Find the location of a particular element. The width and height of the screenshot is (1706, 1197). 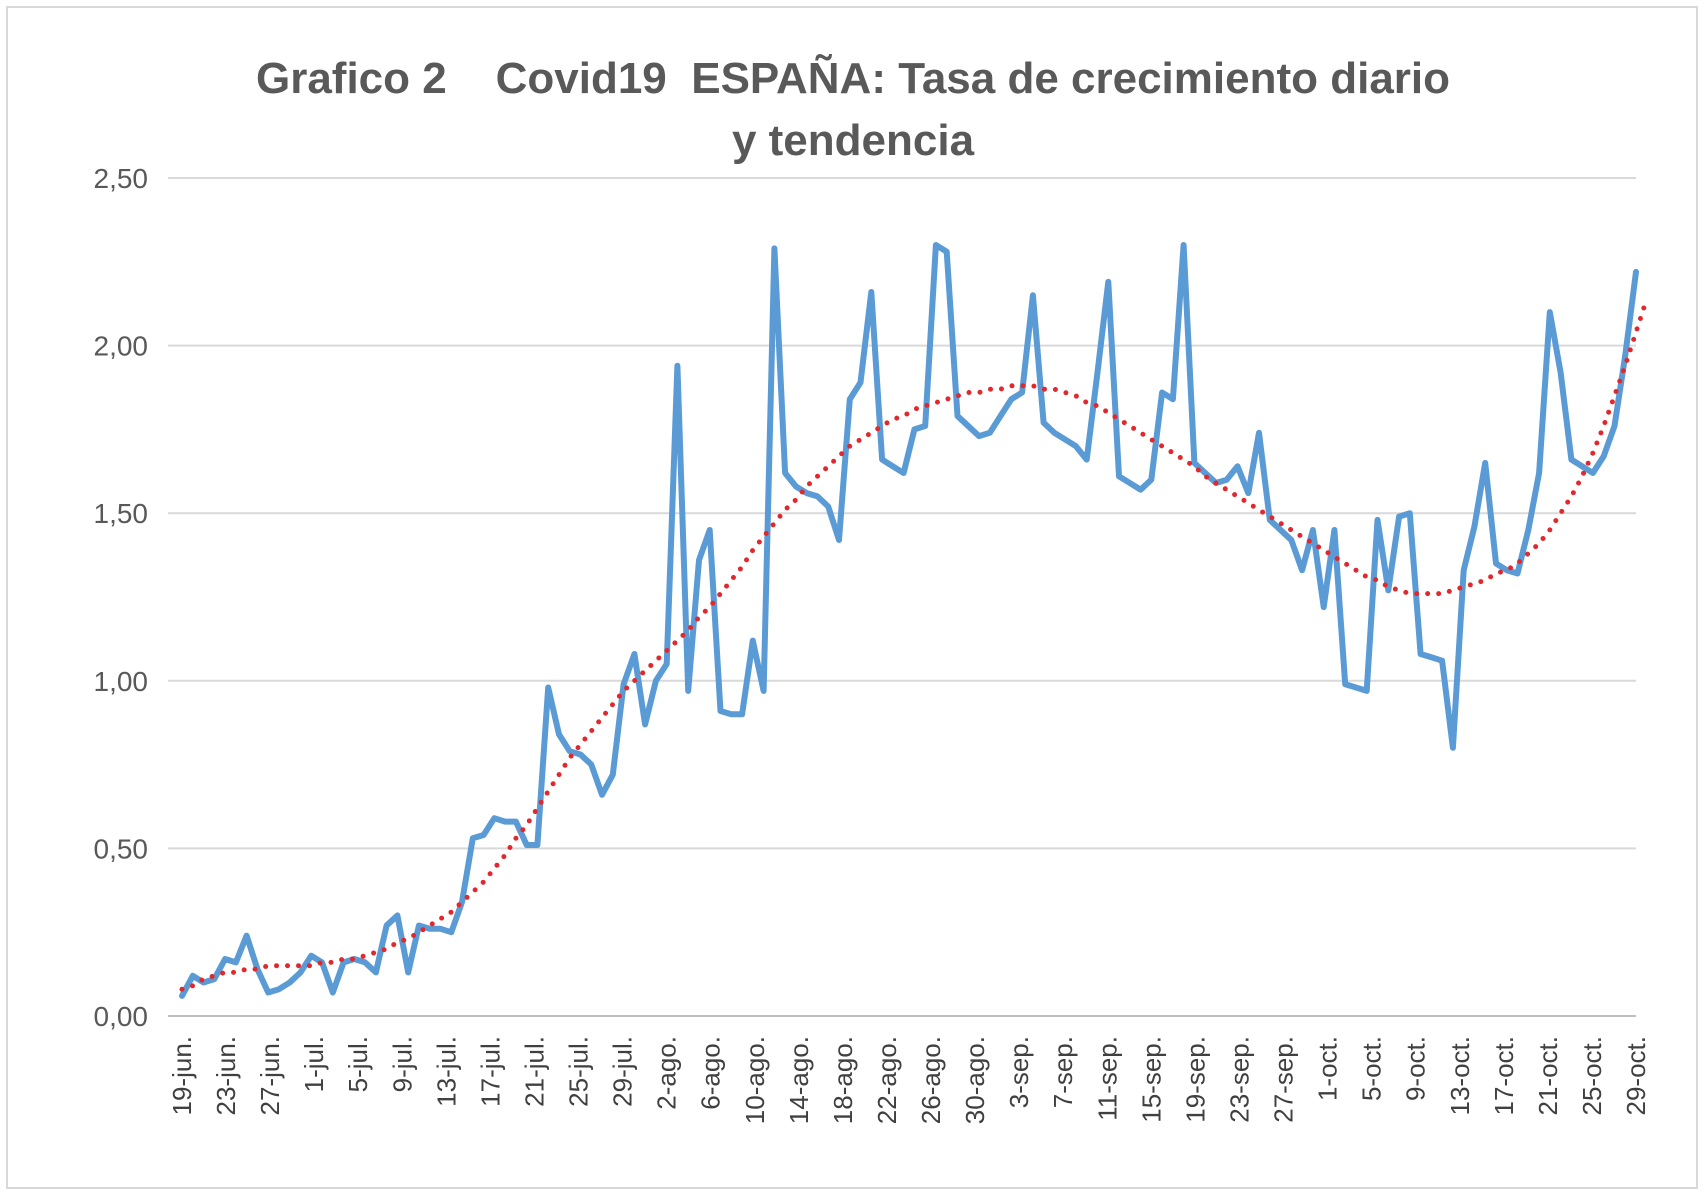

x-tick-label: 14-ago. is located at coordinates (799, 1080).